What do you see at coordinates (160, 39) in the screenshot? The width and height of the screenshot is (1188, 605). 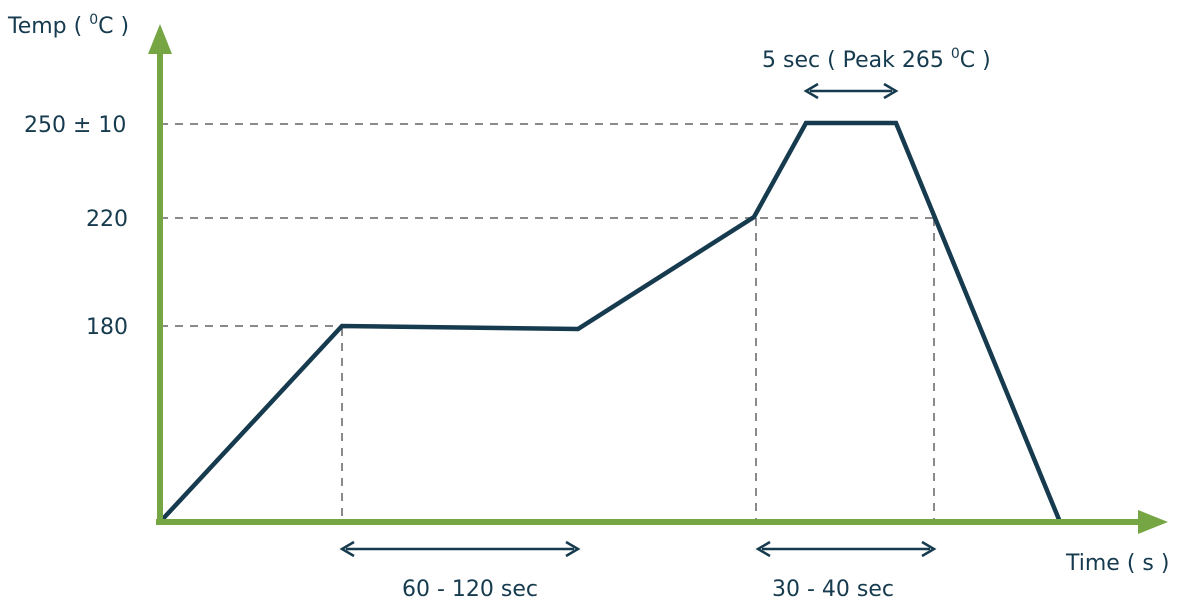 I see `y-axis-arrowhead` at bounding box center [160, 39].